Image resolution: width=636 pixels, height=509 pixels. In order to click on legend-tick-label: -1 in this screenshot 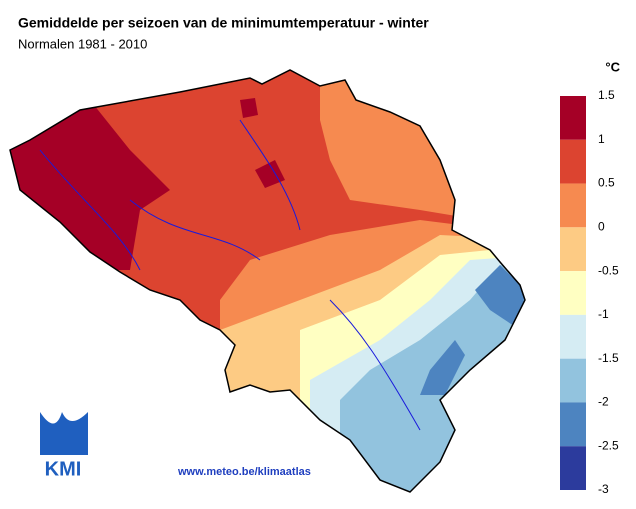, I will do `click(603, 314)`.